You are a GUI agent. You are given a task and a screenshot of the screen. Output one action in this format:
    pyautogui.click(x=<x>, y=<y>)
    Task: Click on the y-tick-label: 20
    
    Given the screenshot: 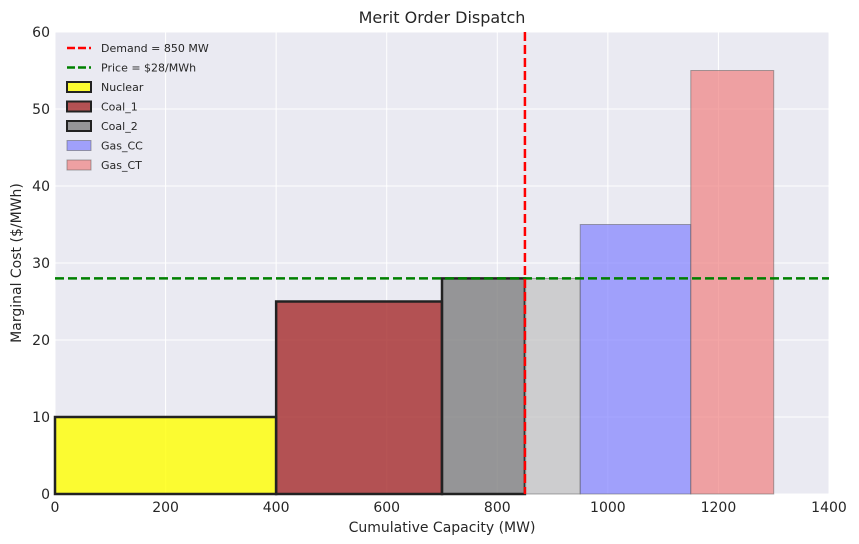 What is the action you would take?
    pyautogui.click(x=41, y=341)
    